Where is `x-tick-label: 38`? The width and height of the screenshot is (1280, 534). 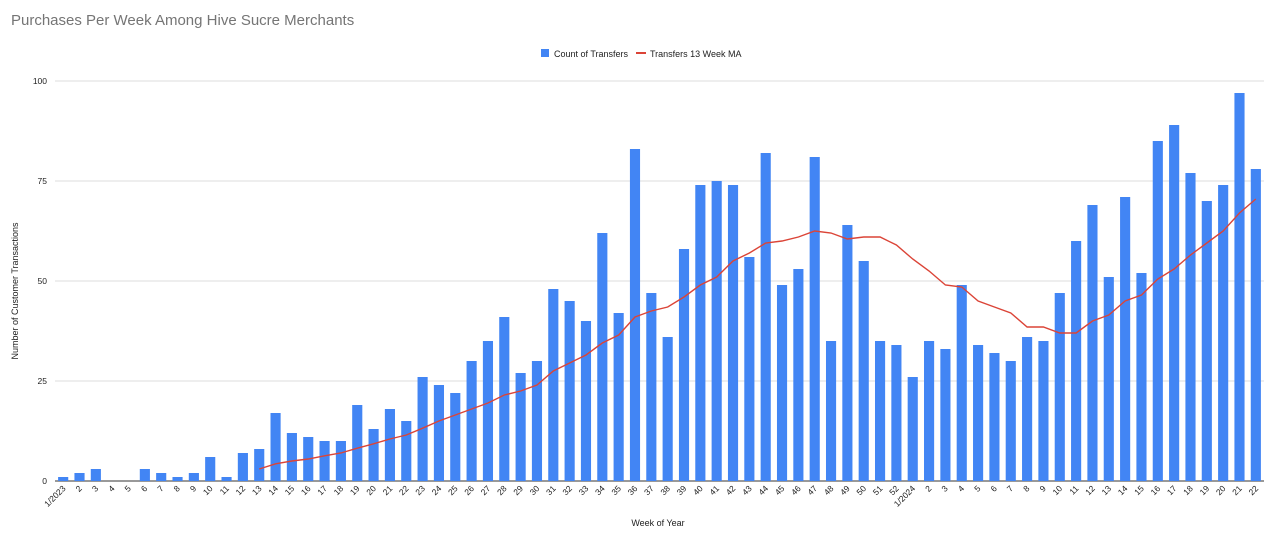
x-tick-label: 38 is located at coordinates (665, 490).